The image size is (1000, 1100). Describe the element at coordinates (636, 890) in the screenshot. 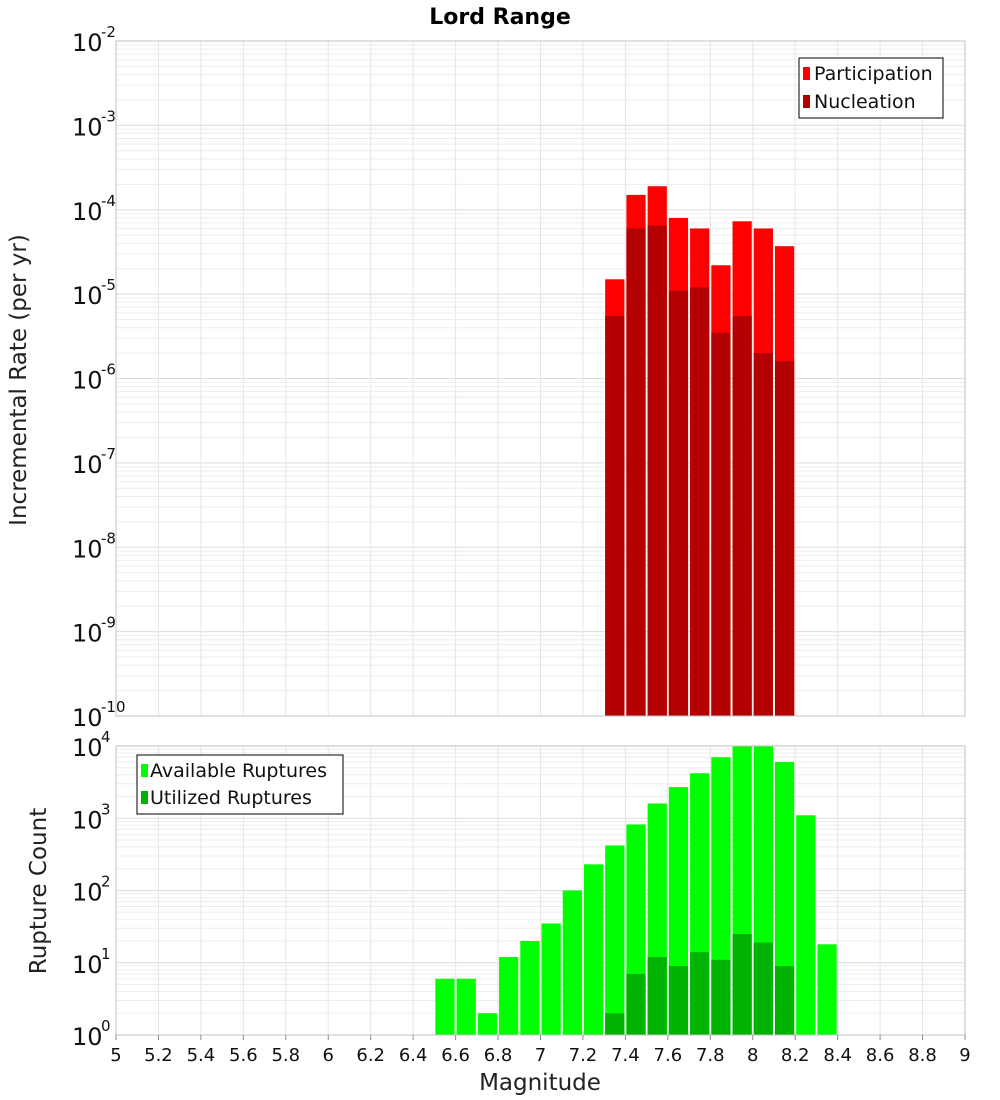

I see `bottom-bars` at that location.